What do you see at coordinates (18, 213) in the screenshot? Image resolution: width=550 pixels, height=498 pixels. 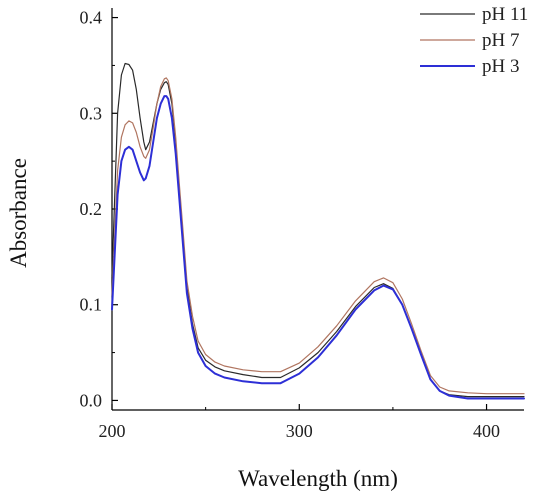 I see `y-axis-title: Absorbance` at bounding box center [18, 213].